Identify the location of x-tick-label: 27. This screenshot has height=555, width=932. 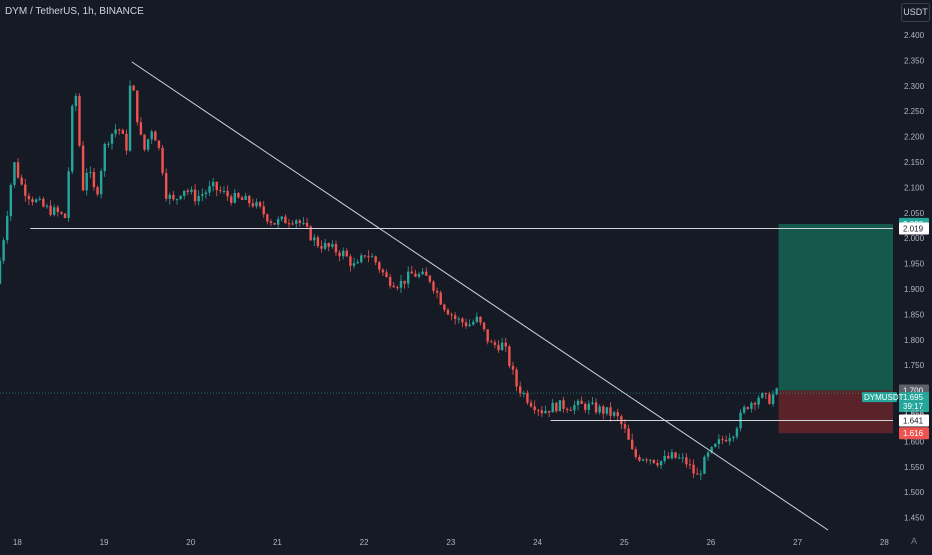
(797, 542).